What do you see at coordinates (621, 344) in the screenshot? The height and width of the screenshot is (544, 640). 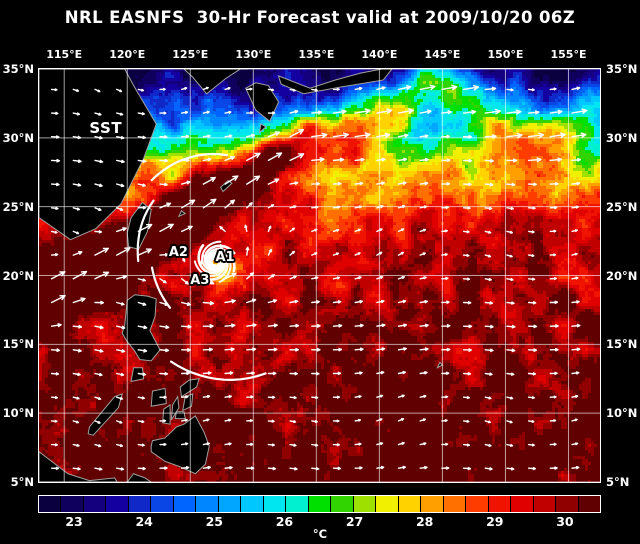 I see `lat-tick-right-15: 15°N` at bounding box center [621, 344].